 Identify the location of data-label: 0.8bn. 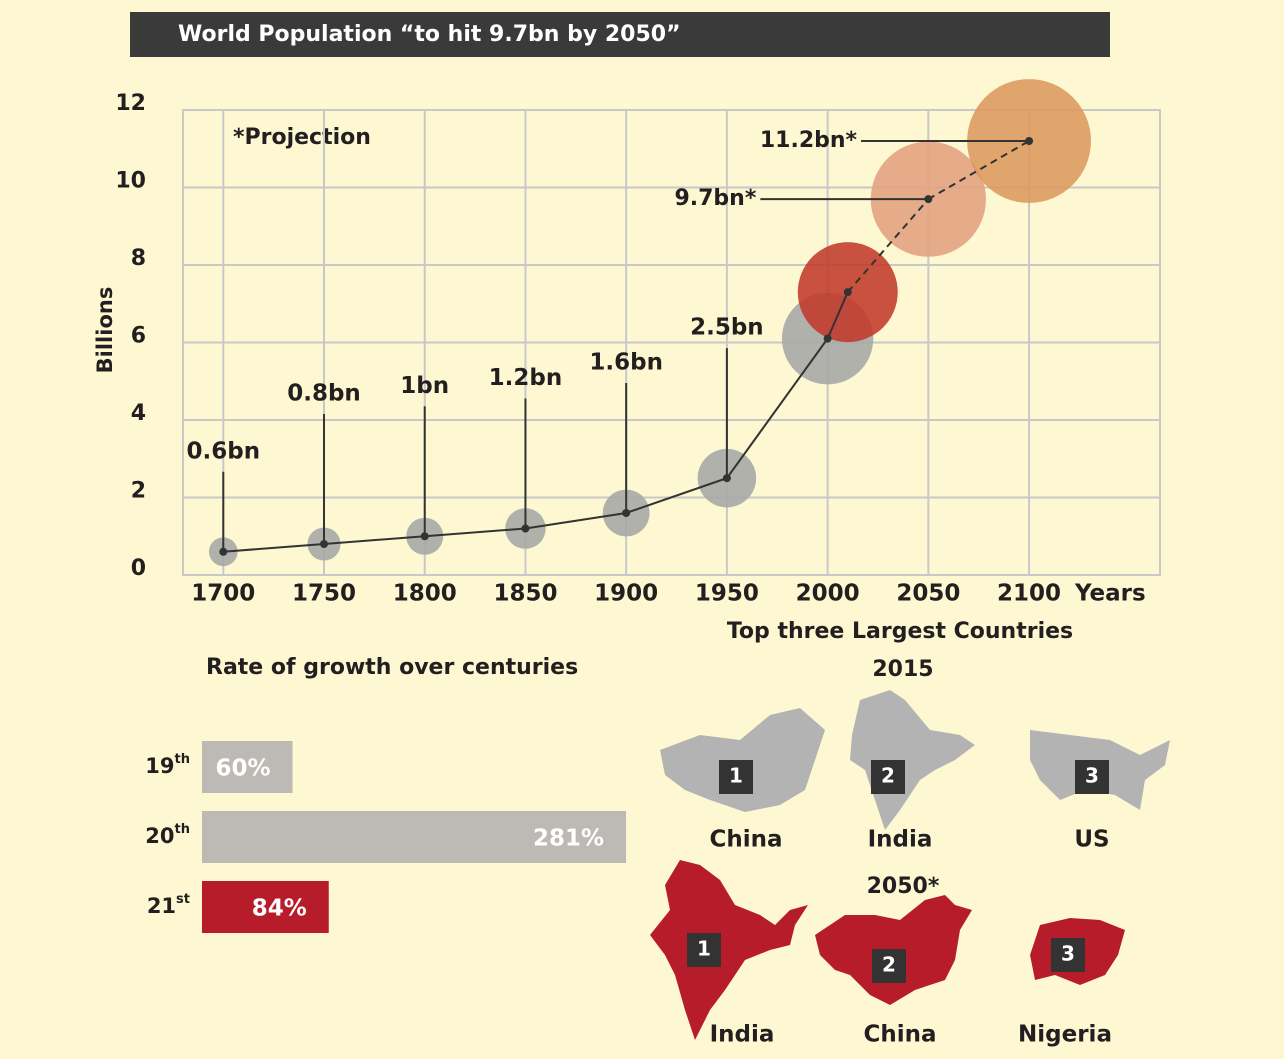
(324, 394).